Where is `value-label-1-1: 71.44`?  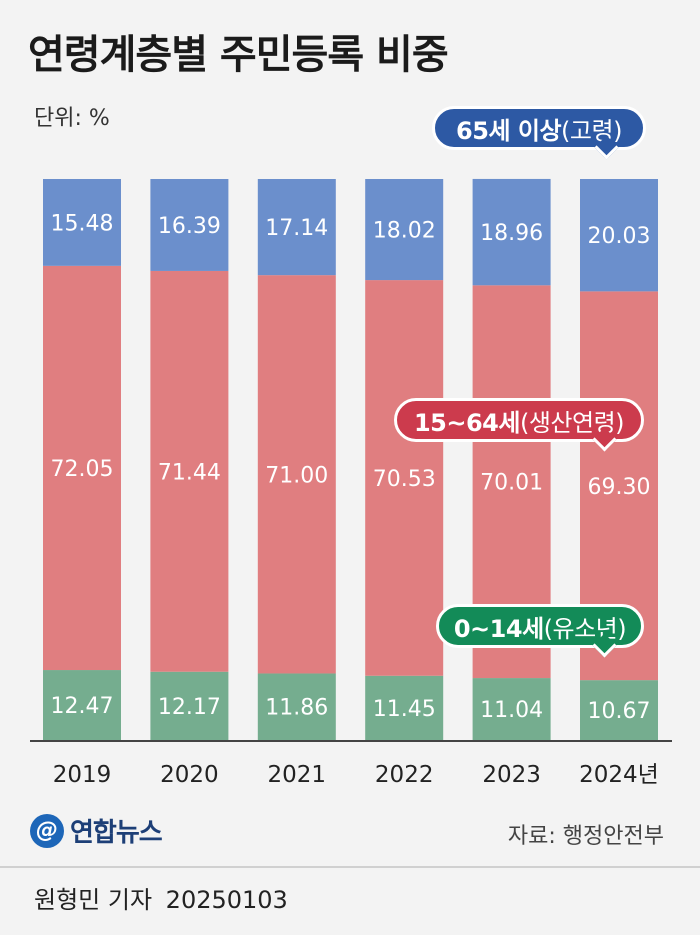 value-label-1-1: 71.44 is located at coordinates (189, 472).